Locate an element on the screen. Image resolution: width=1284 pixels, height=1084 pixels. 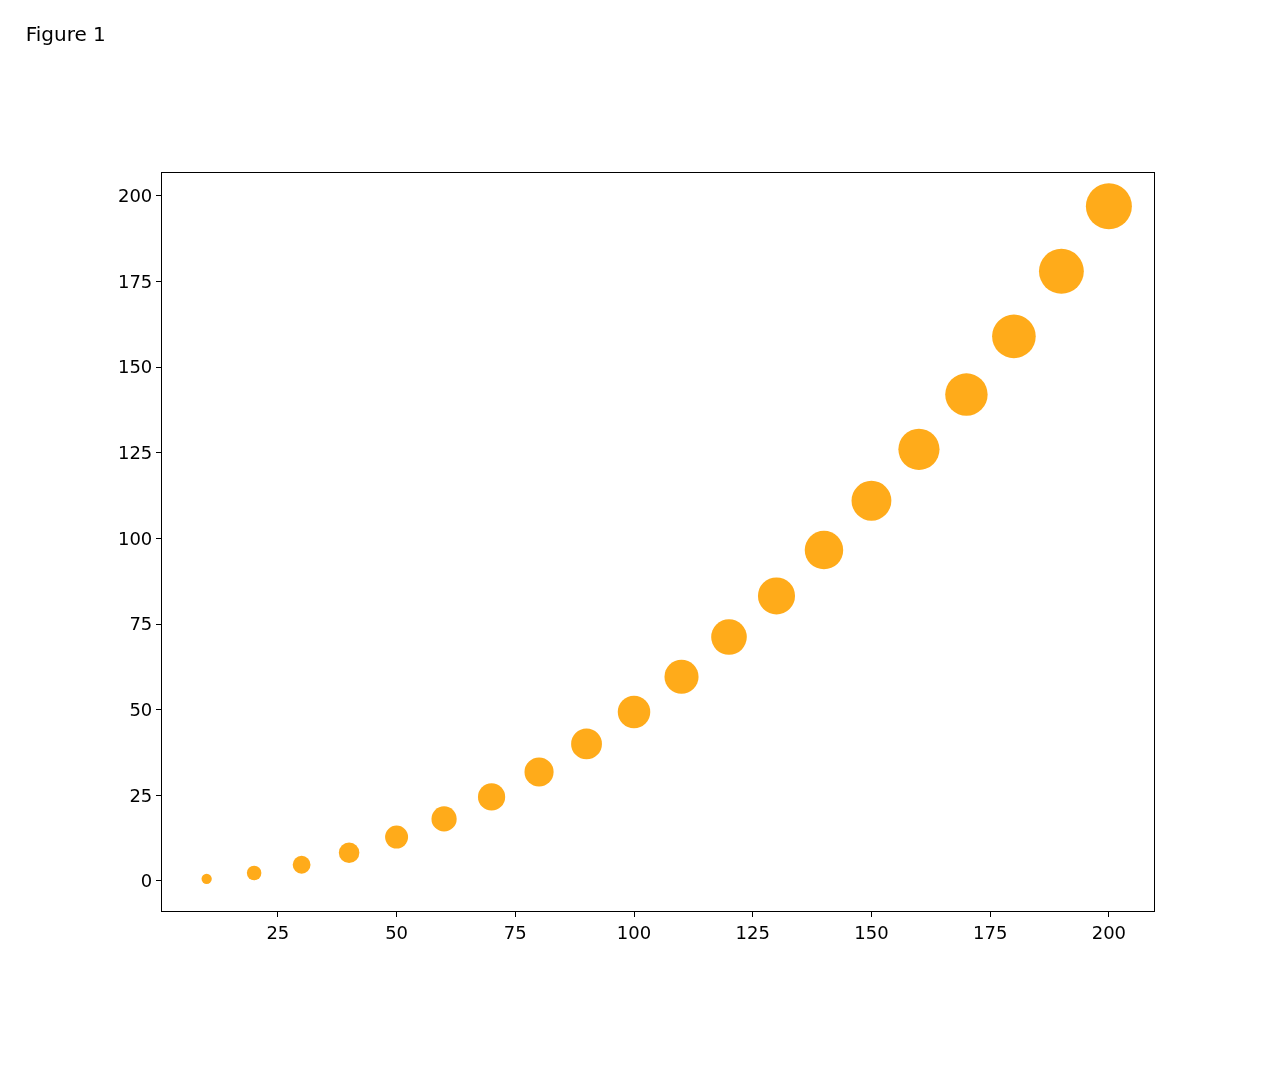
y-tick-label: 50 is located at coordinates (141, 709).